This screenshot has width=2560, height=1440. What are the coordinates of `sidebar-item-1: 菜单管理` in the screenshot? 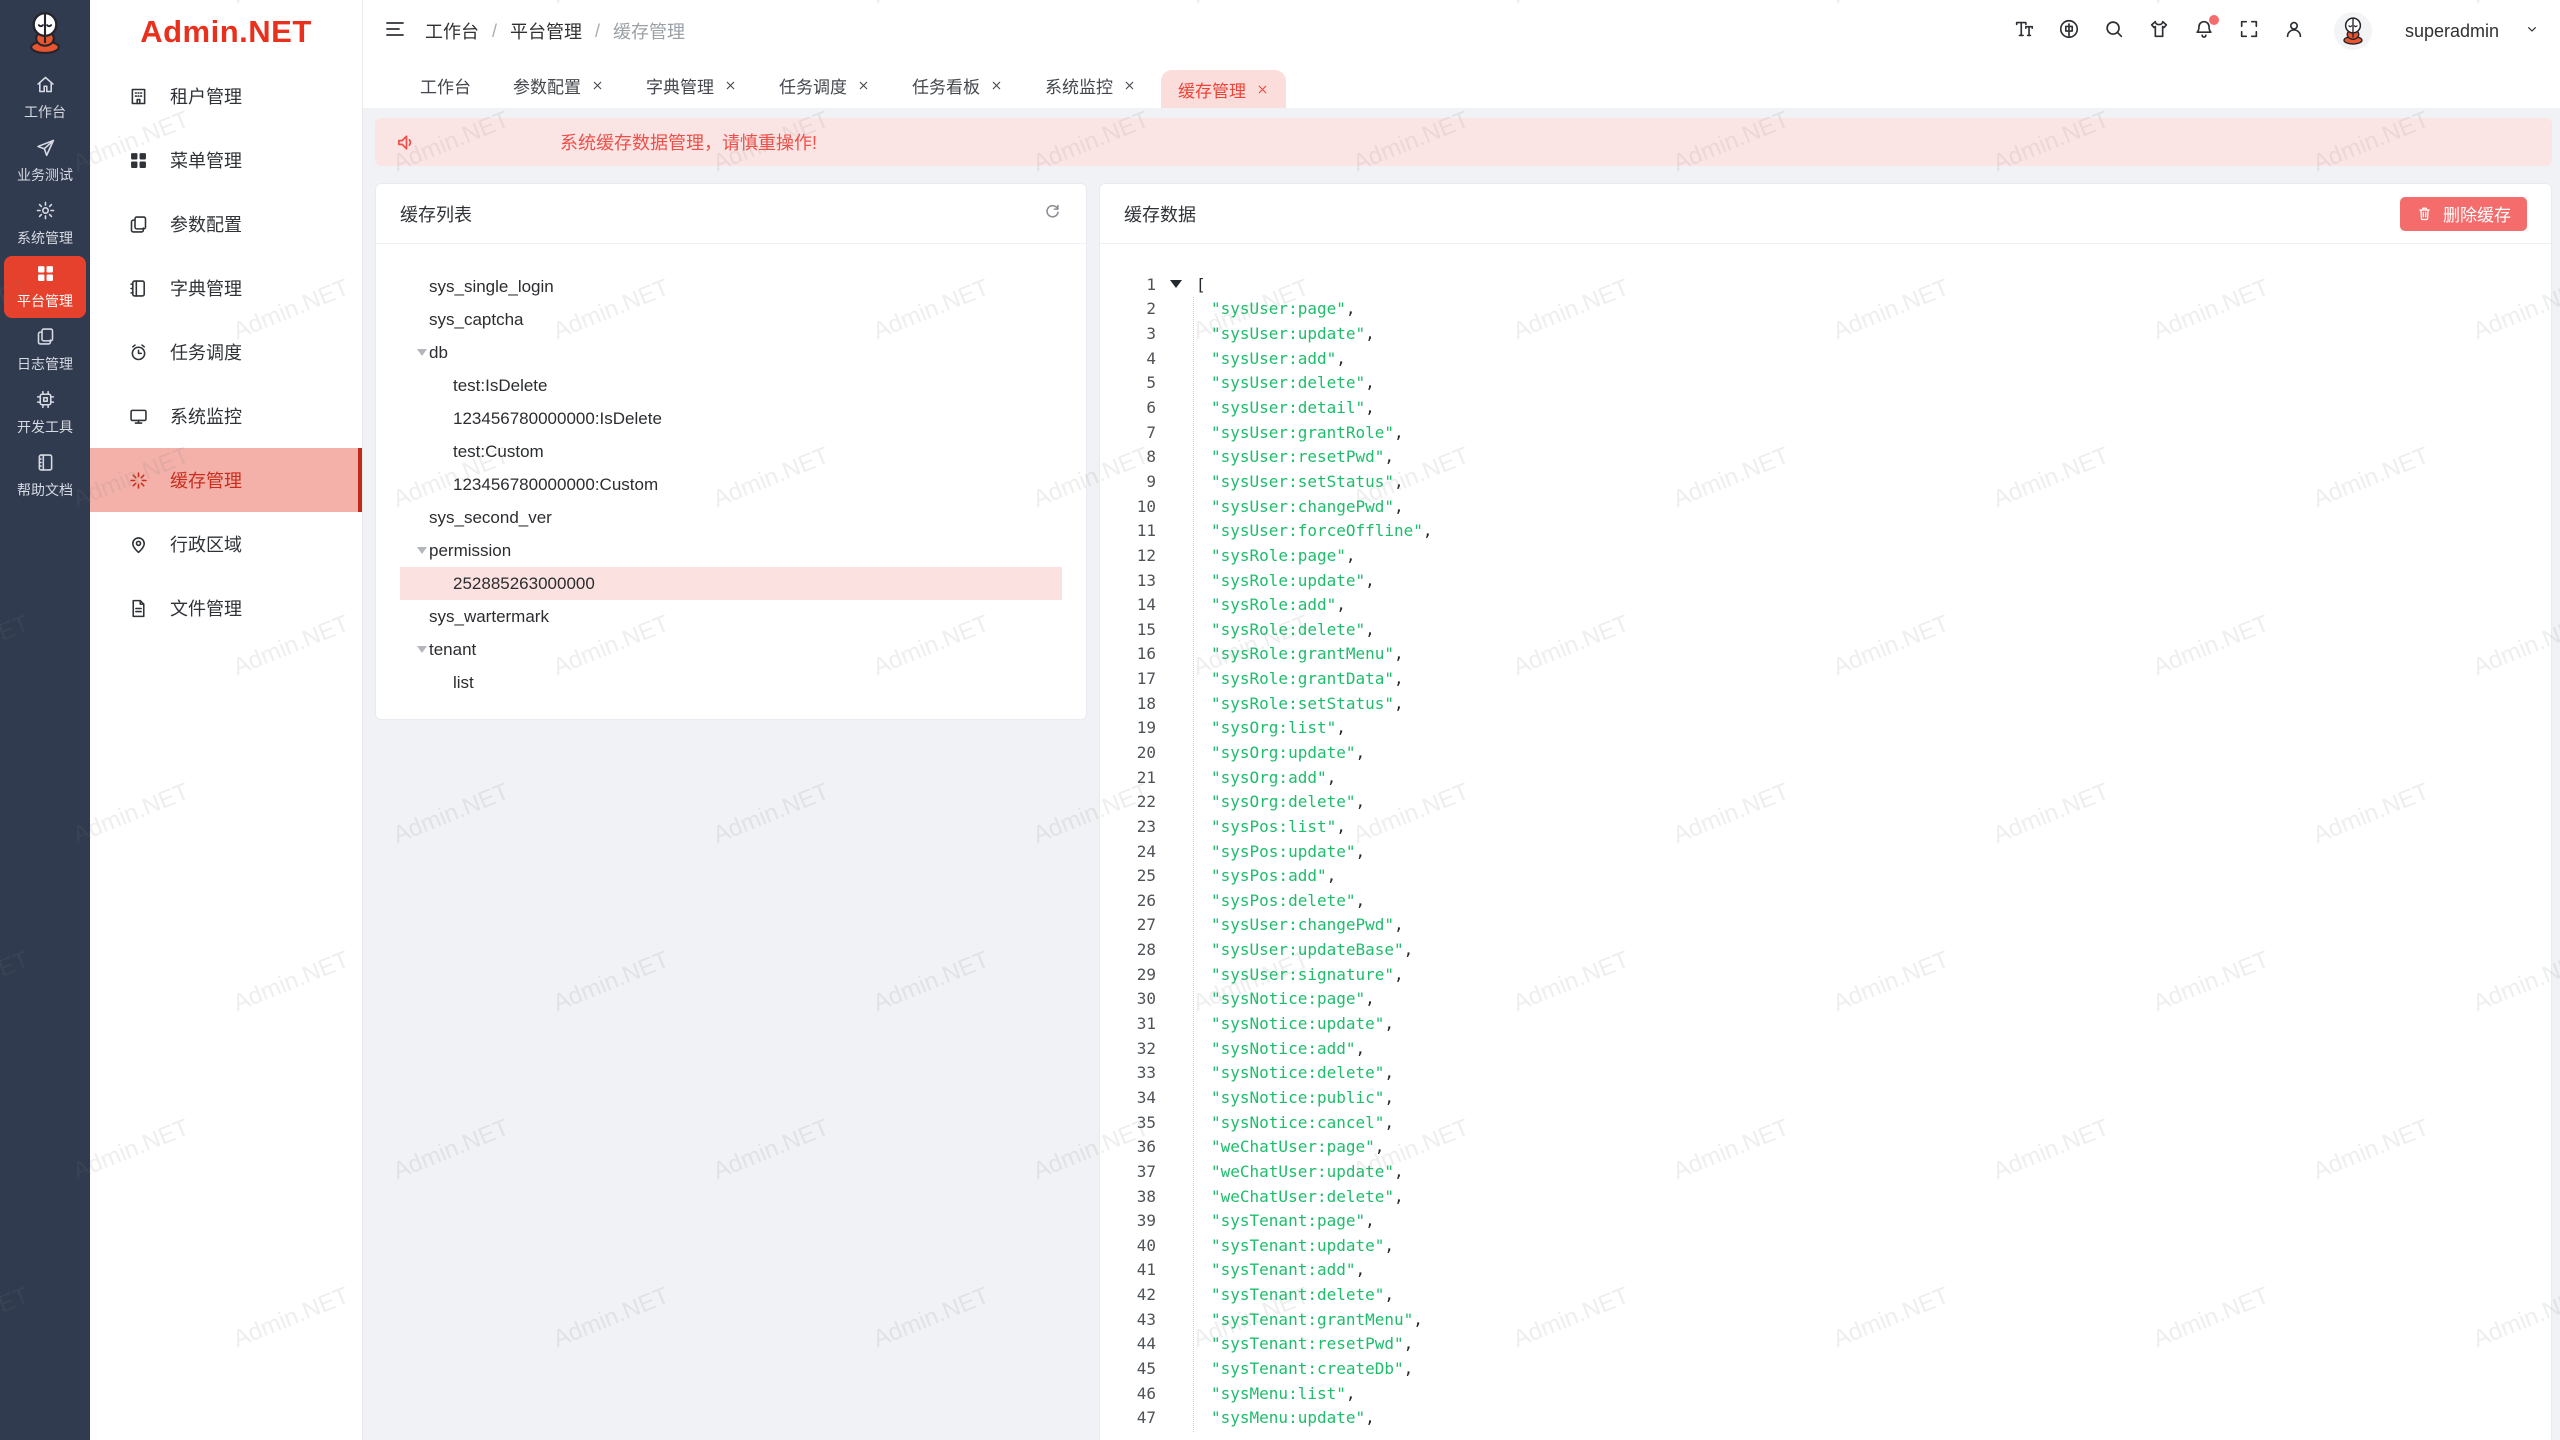 It's located at (226, 160).